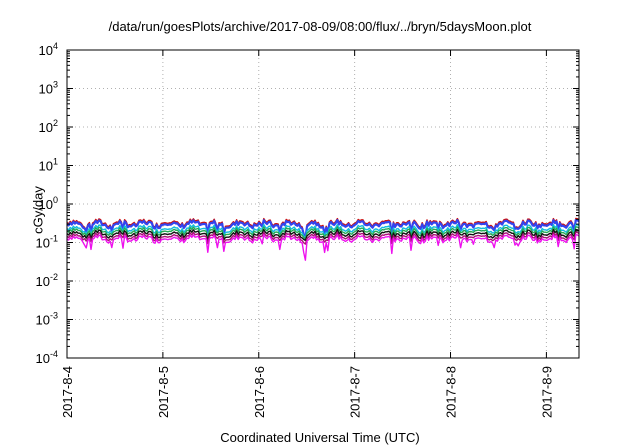  I want to click on x-tick-label: 2017-8-4, so click(67, 392).